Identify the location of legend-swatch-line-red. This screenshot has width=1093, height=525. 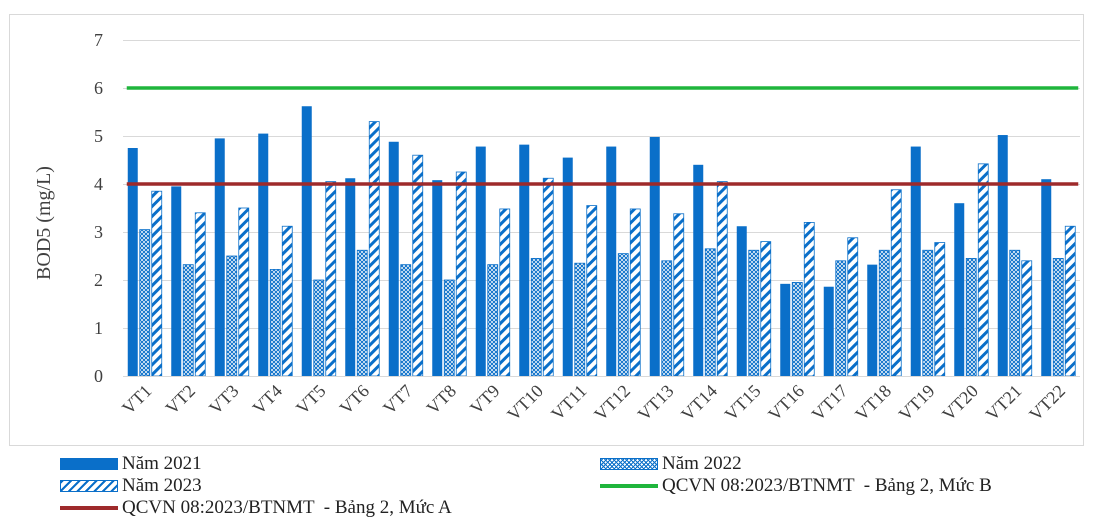
(89, 508).